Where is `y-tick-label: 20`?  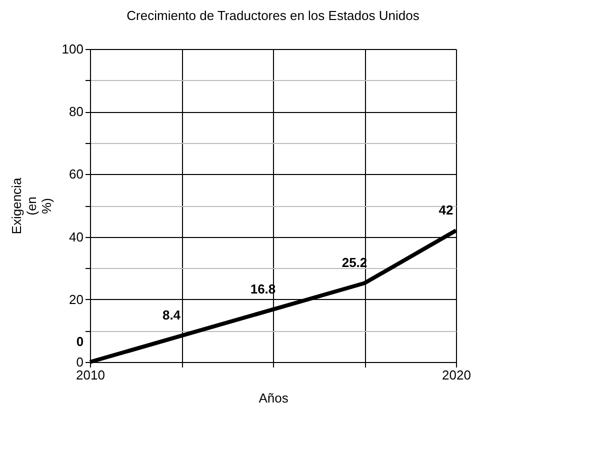
y-tick-label: 20 is located at coordinates (76, 299).